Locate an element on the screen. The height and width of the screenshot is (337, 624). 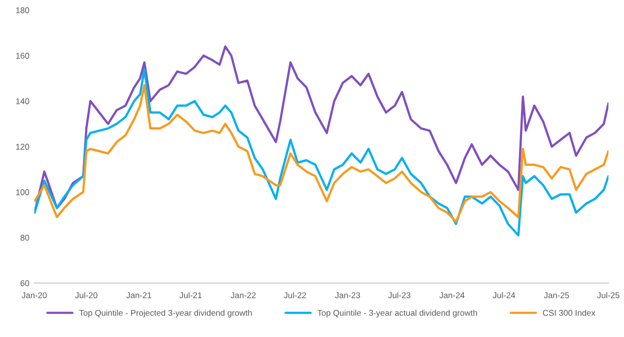
y-tick-label: 160 is located at coordinates (23, 55).